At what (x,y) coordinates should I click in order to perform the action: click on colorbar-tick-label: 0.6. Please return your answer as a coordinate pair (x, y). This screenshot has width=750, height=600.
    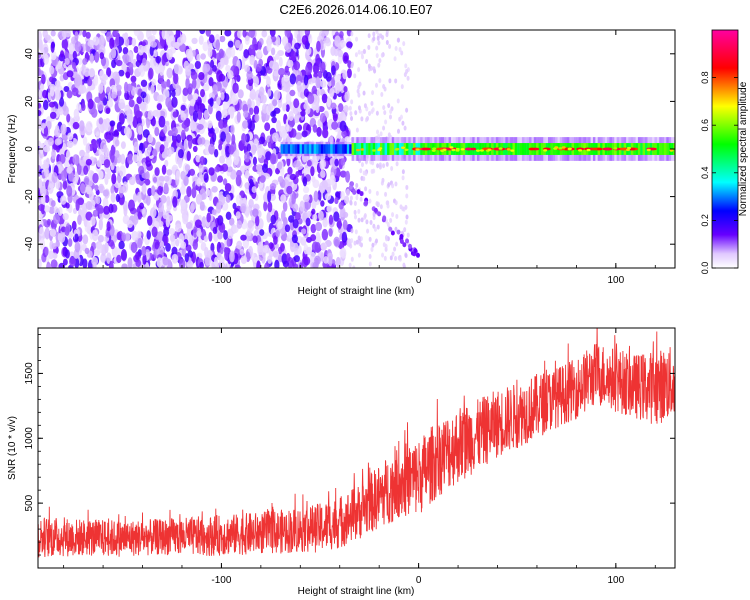
    Looking at the image, I should click on (705, 125).